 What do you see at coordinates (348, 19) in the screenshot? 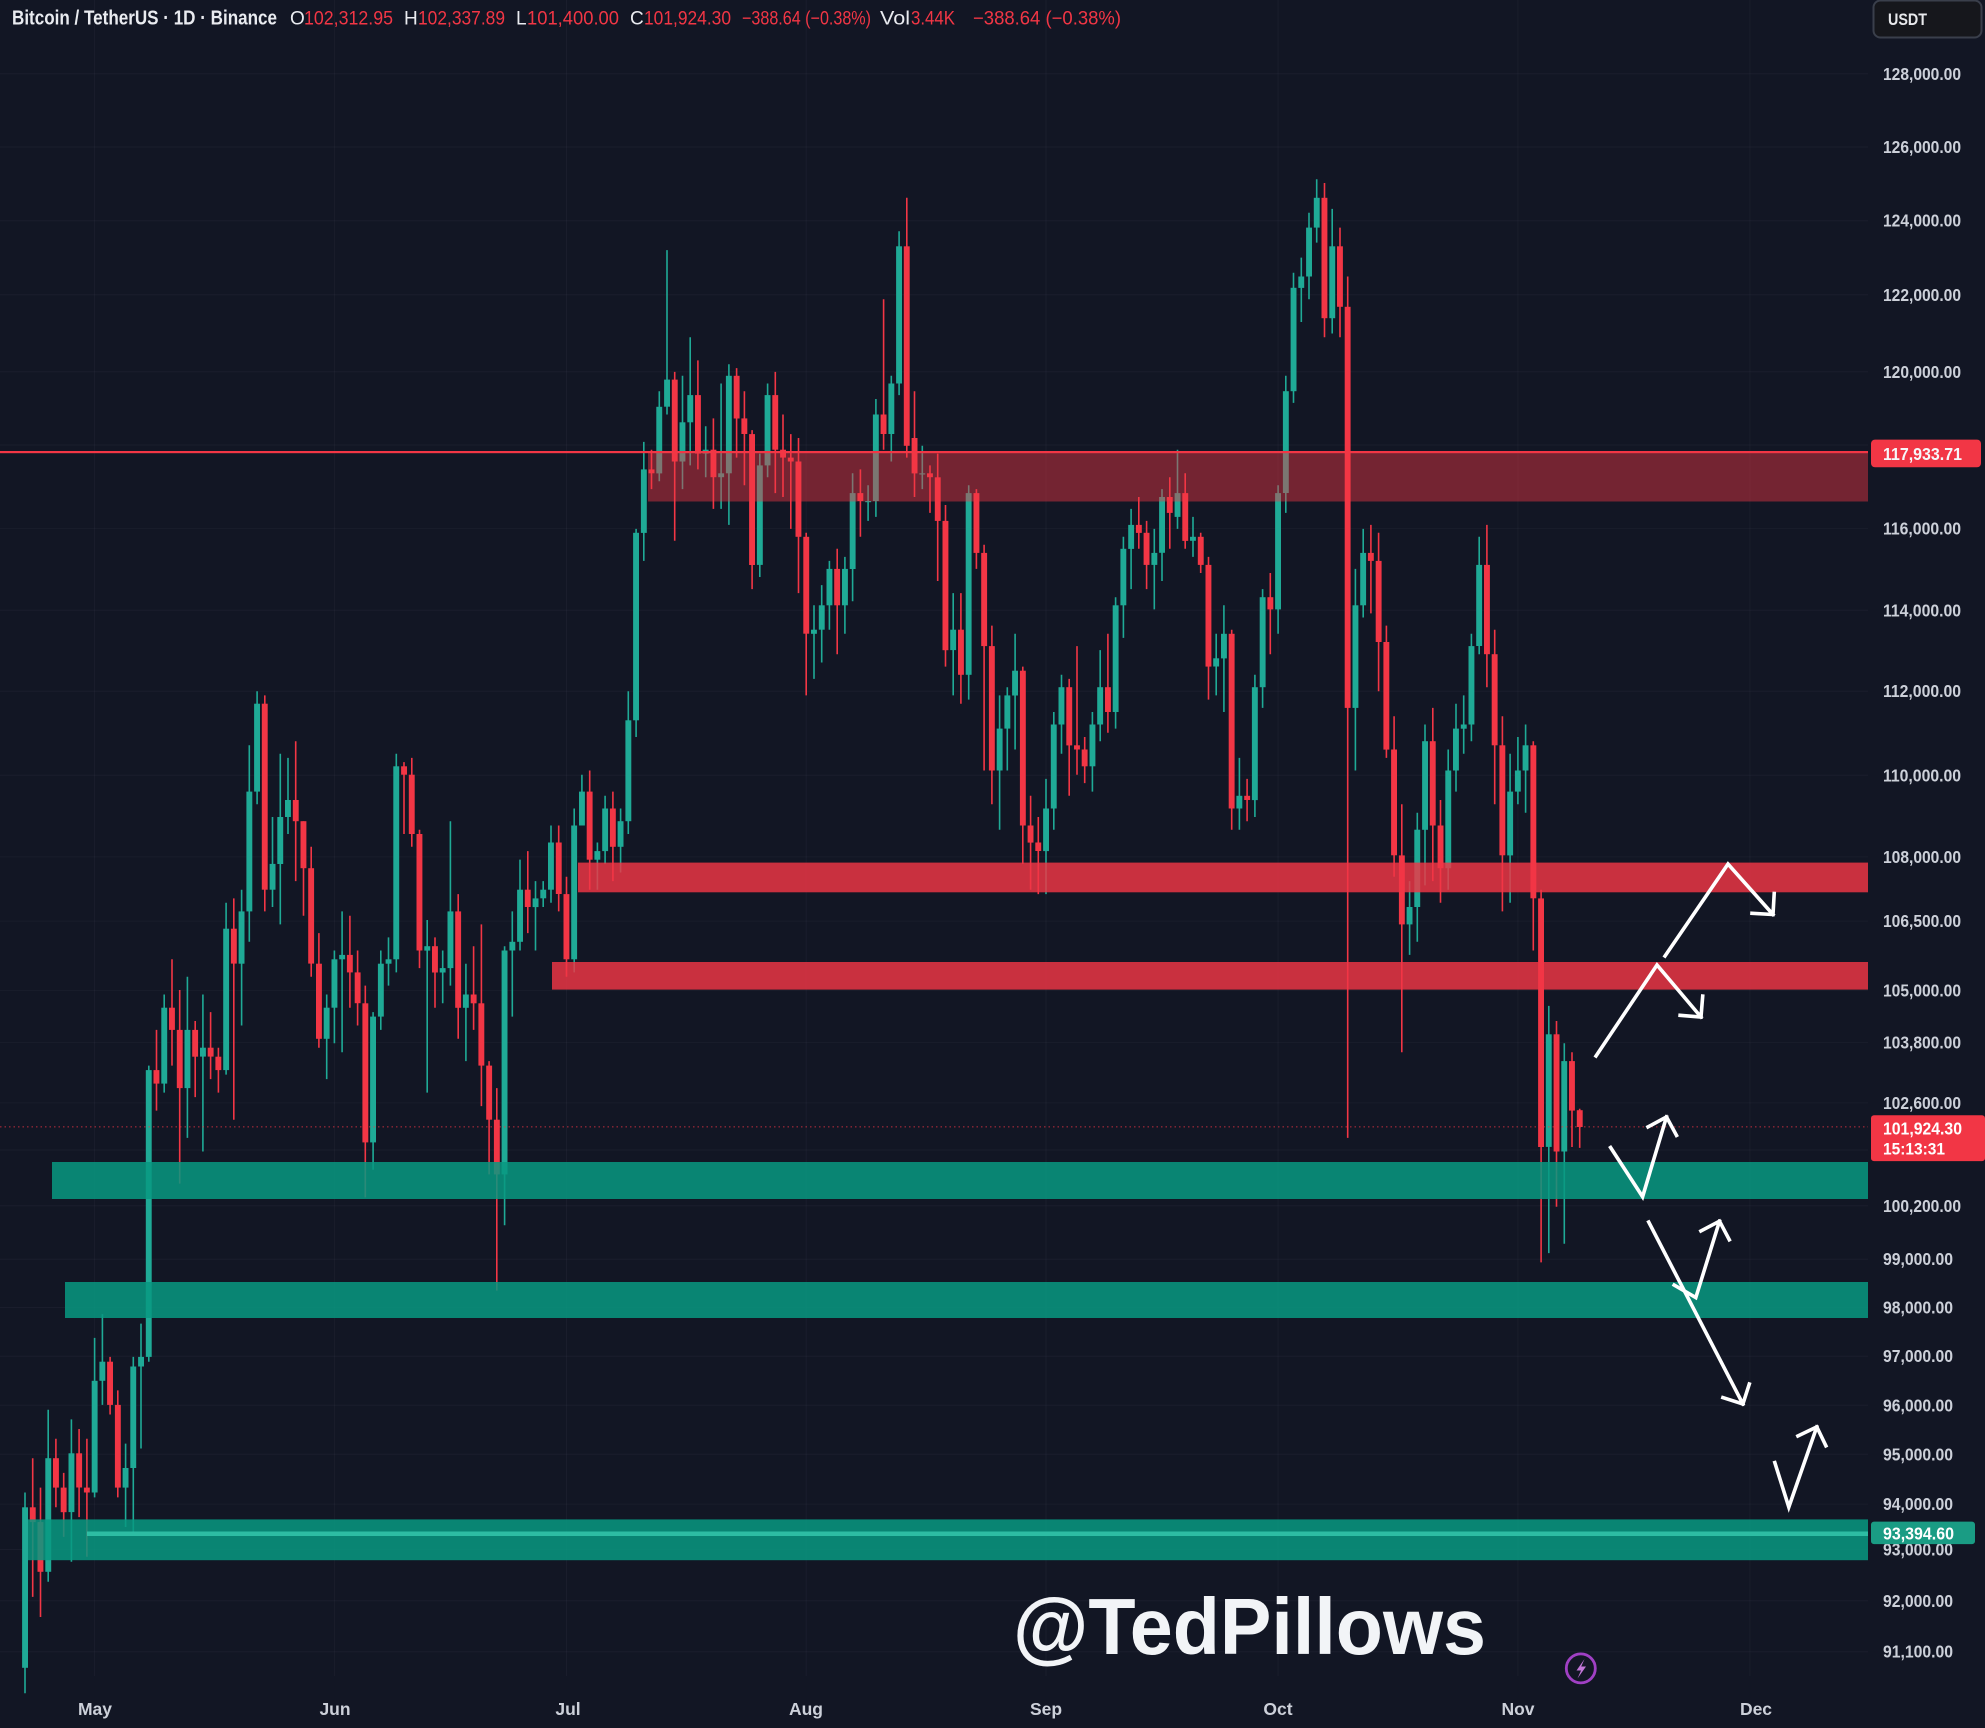
I see `svg-text: 102,312.95` at bounding box center [348, 19].